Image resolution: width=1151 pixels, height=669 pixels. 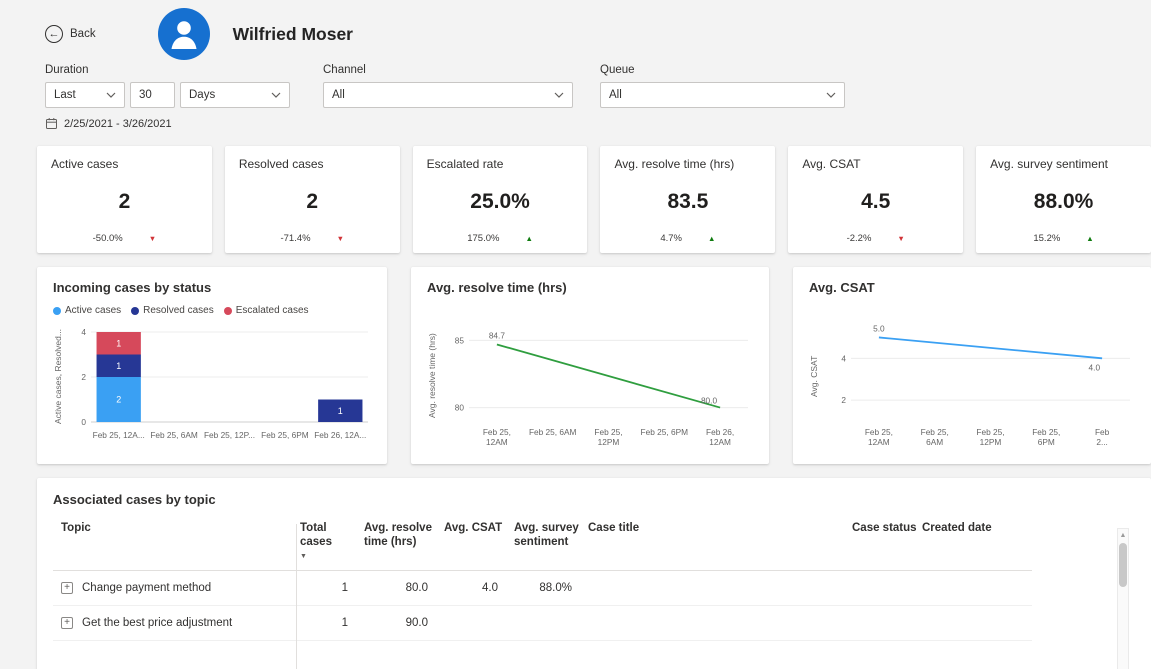 What do you see at coordinates (546, 535) in the screenshot?
I see `column-header-avg-survey-sentiment: Avg. survey sentiment` at bounding box center [546, 535].